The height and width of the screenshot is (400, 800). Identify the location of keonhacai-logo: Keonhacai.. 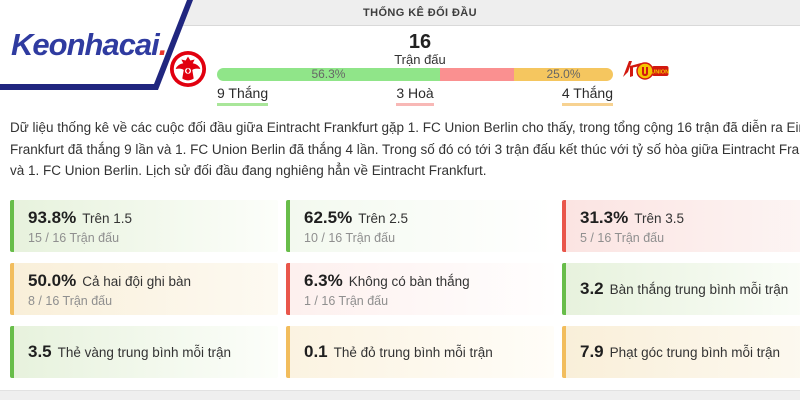
(89, 45).